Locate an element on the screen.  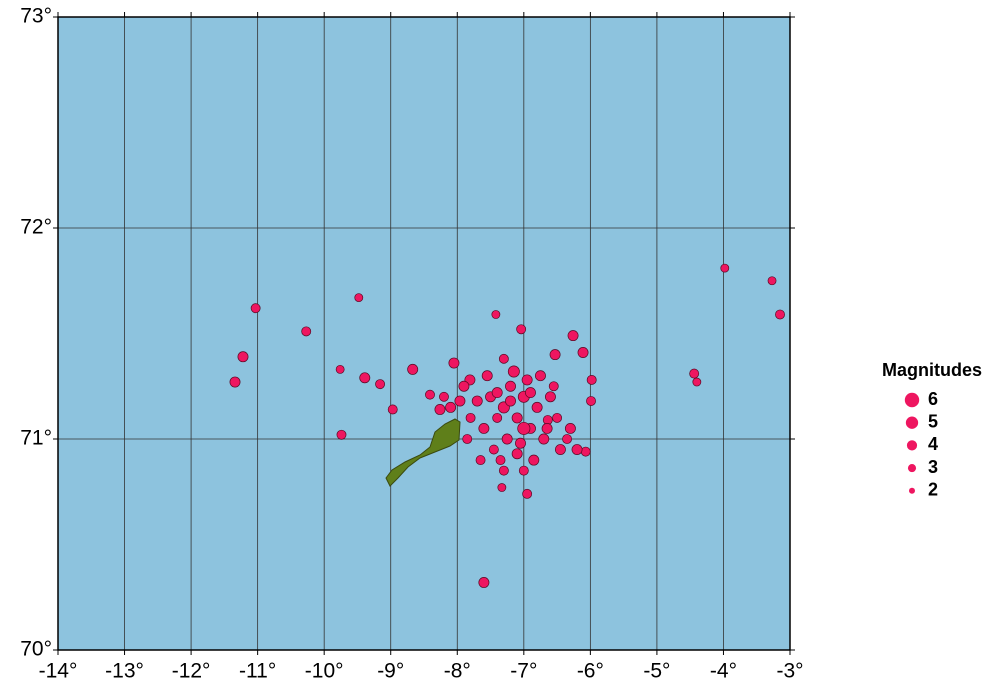
island is located at coordinates (423, 452).